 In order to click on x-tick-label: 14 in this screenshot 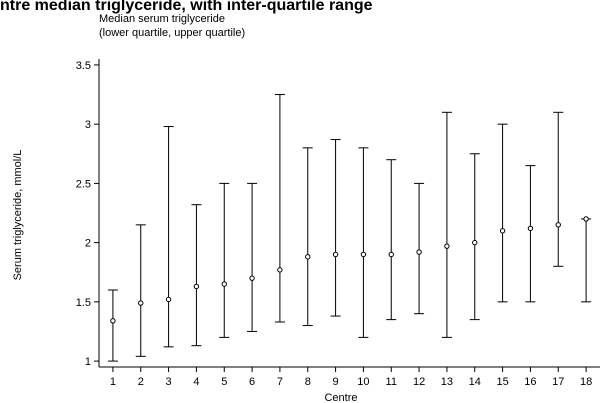, I will do `click(475, 382)`.